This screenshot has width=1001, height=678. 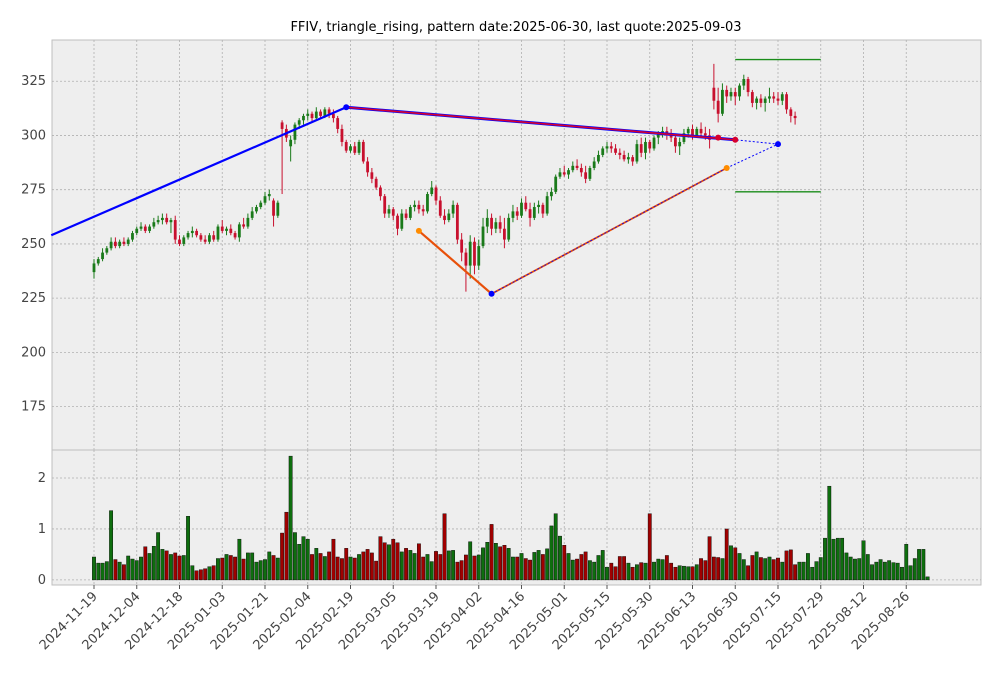 What do you see at coordinates (42, 529) in the screenshot?
I see `volume-tick-label: 1` at bounding box center [42, 529].